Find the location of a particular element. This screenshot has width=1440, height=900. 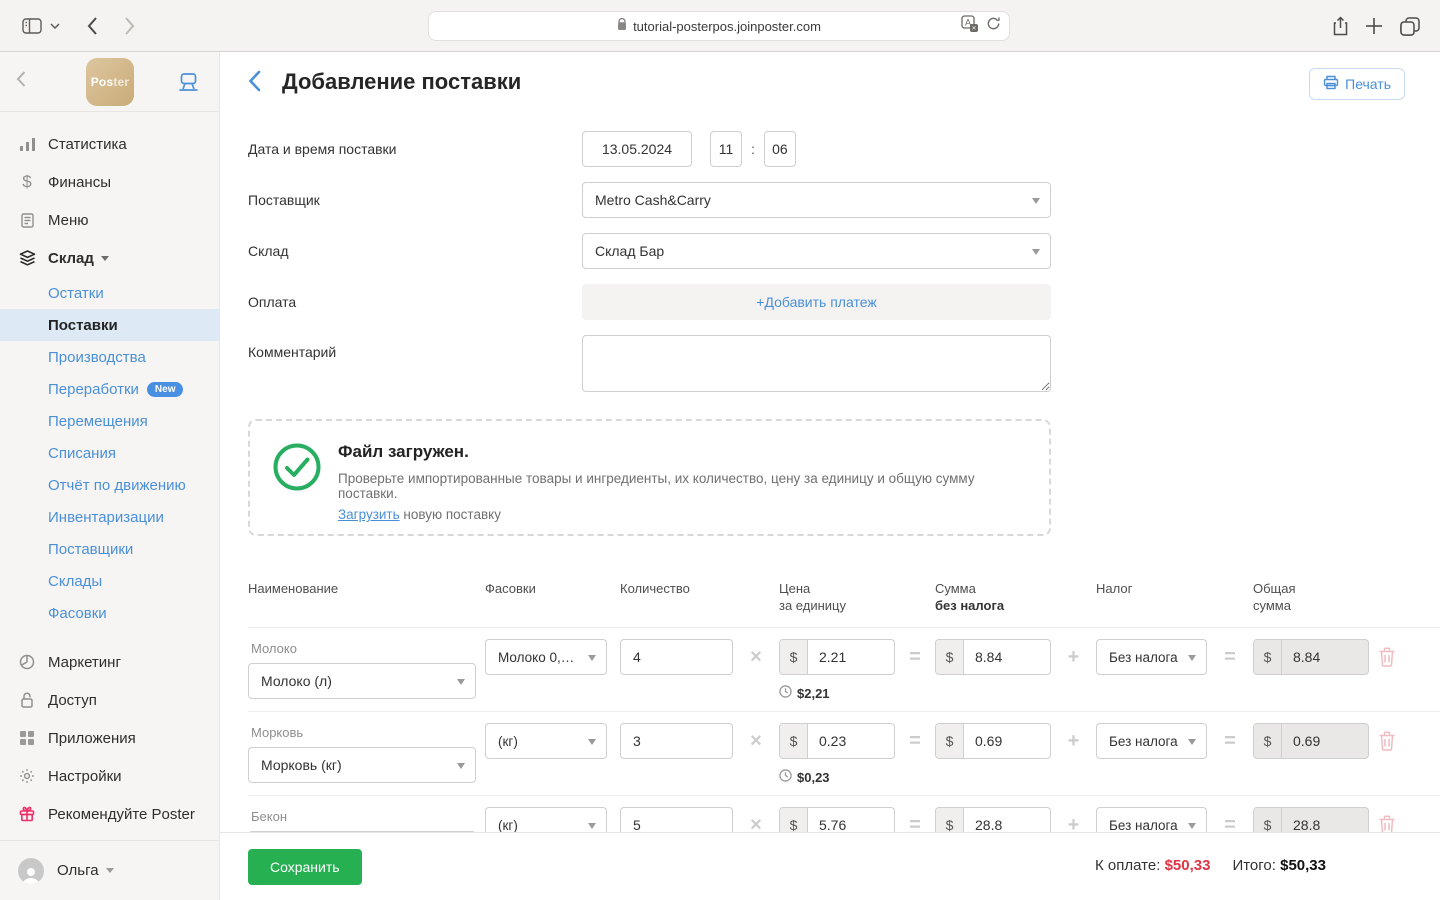

new-tab-icon is located at coordinates (1374, 26).